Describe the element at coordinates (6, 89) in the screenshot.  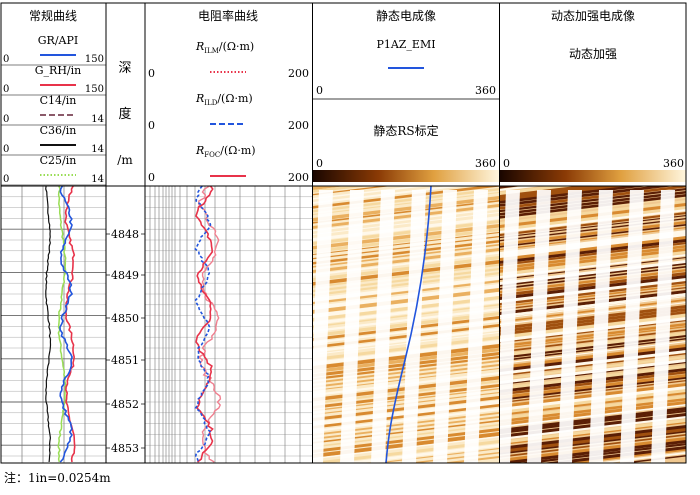
I see `conv-curve-min-1: 0` at that location.